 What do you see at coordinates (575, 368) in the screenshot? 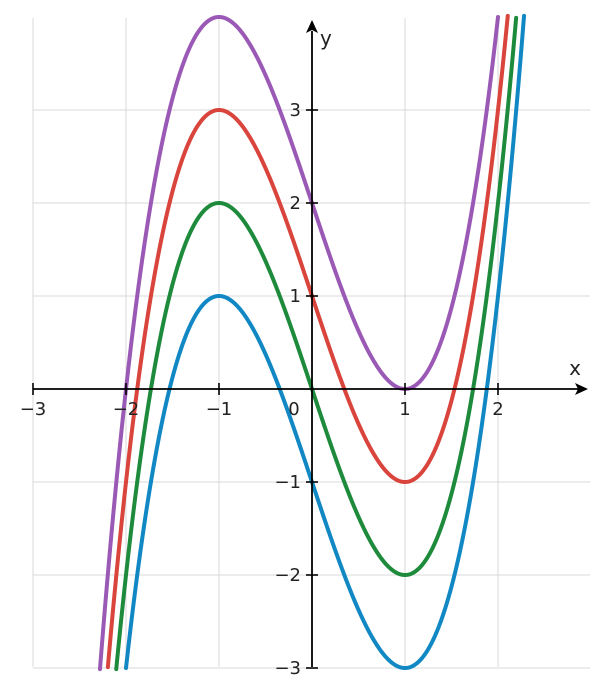
I see `x-axis-label: x` at bounding box center [575, 368].